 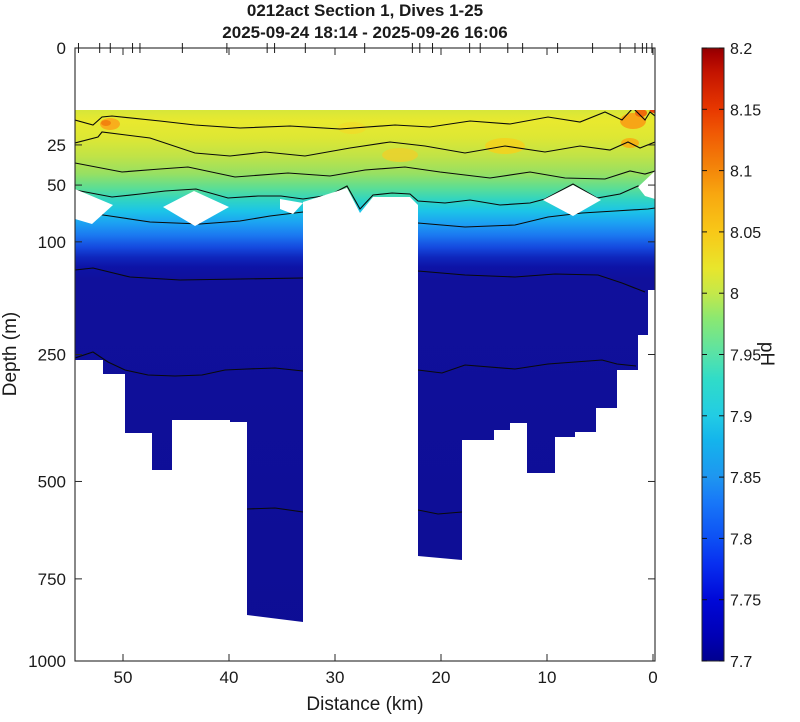 What do you see at coordinates (365, 120) in the screenshot?
I see `contour-line-8.05` at bounding box center [365, 120].